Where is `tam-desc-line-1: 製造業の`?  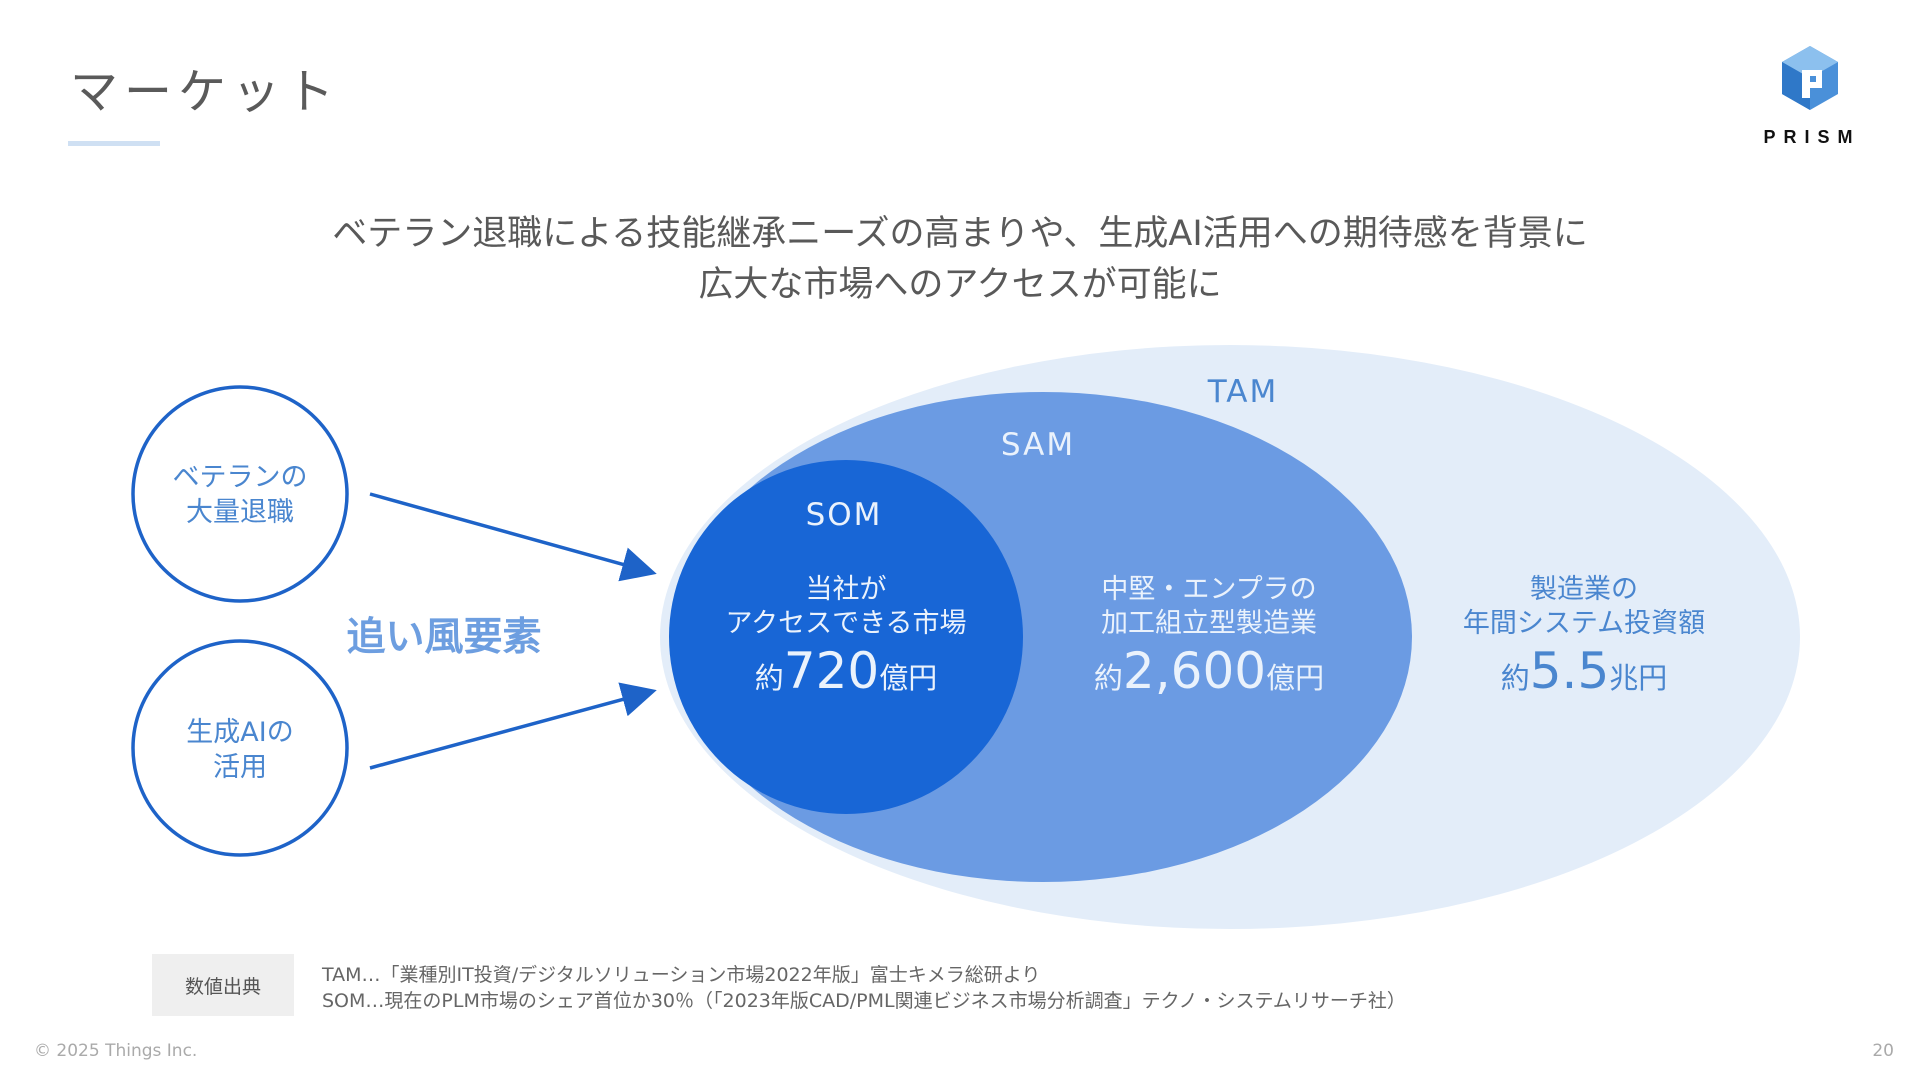 tam-desc-line-1: 製造業の is located at coordinates (1584, 589).